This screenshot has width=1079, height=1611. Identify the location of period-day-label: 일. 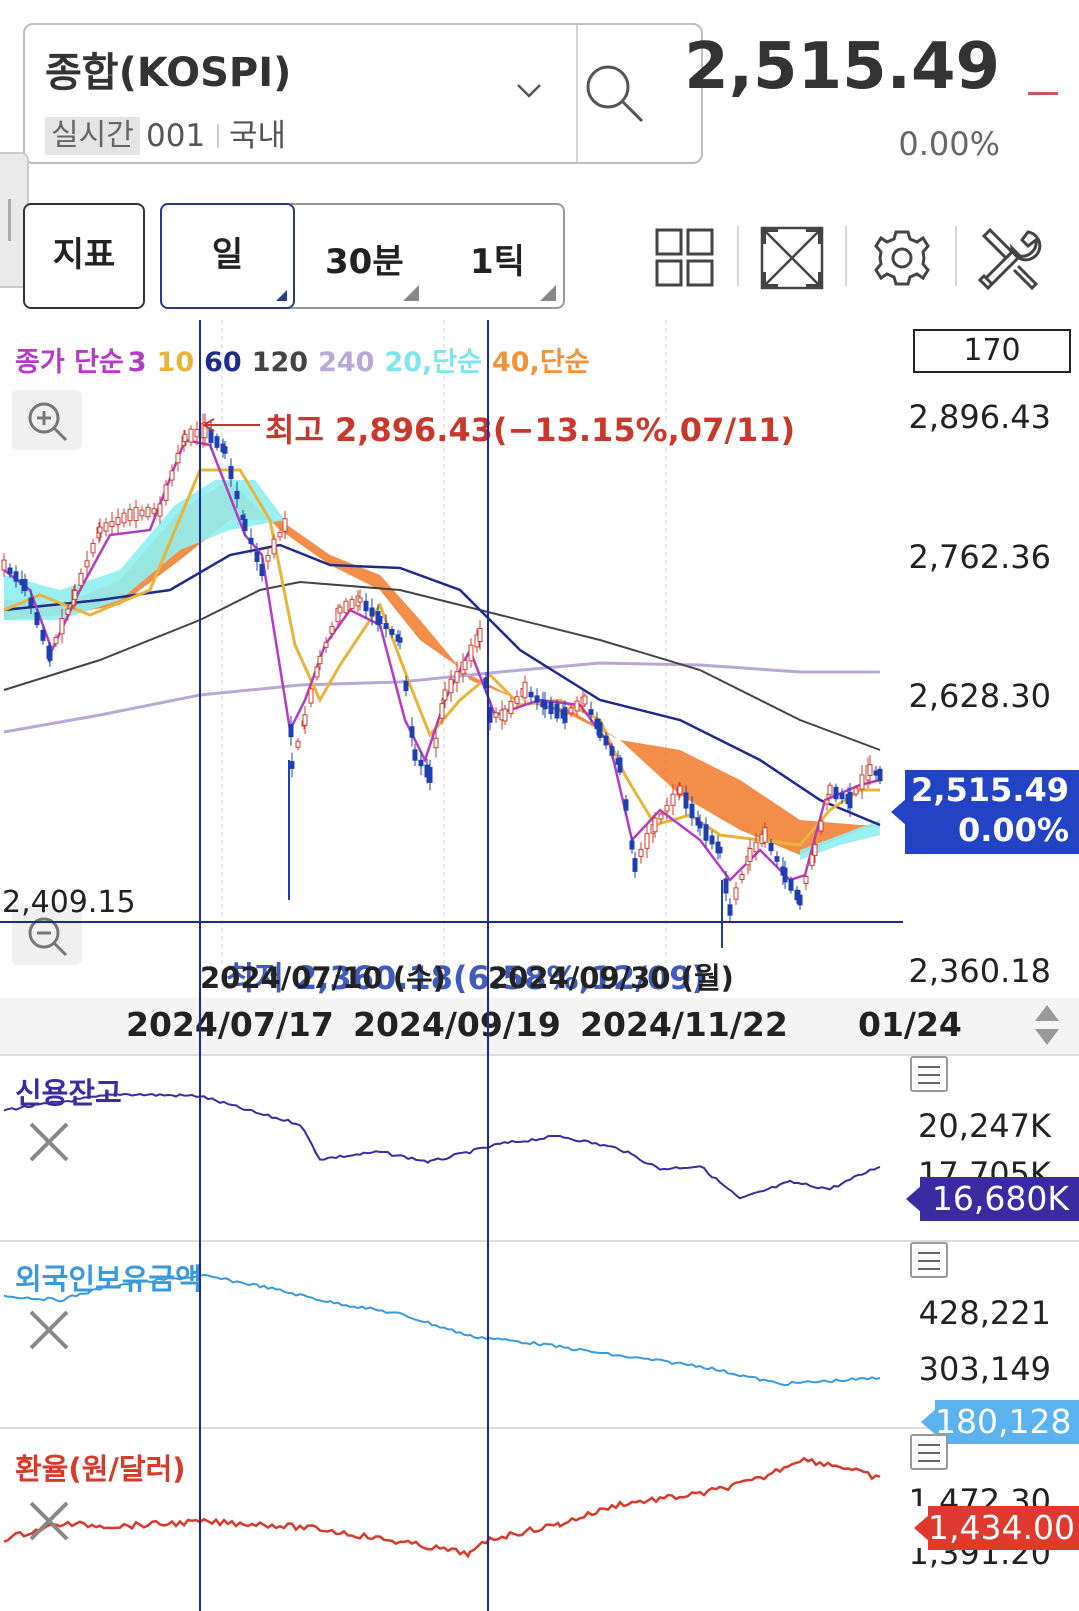
(227, 255).